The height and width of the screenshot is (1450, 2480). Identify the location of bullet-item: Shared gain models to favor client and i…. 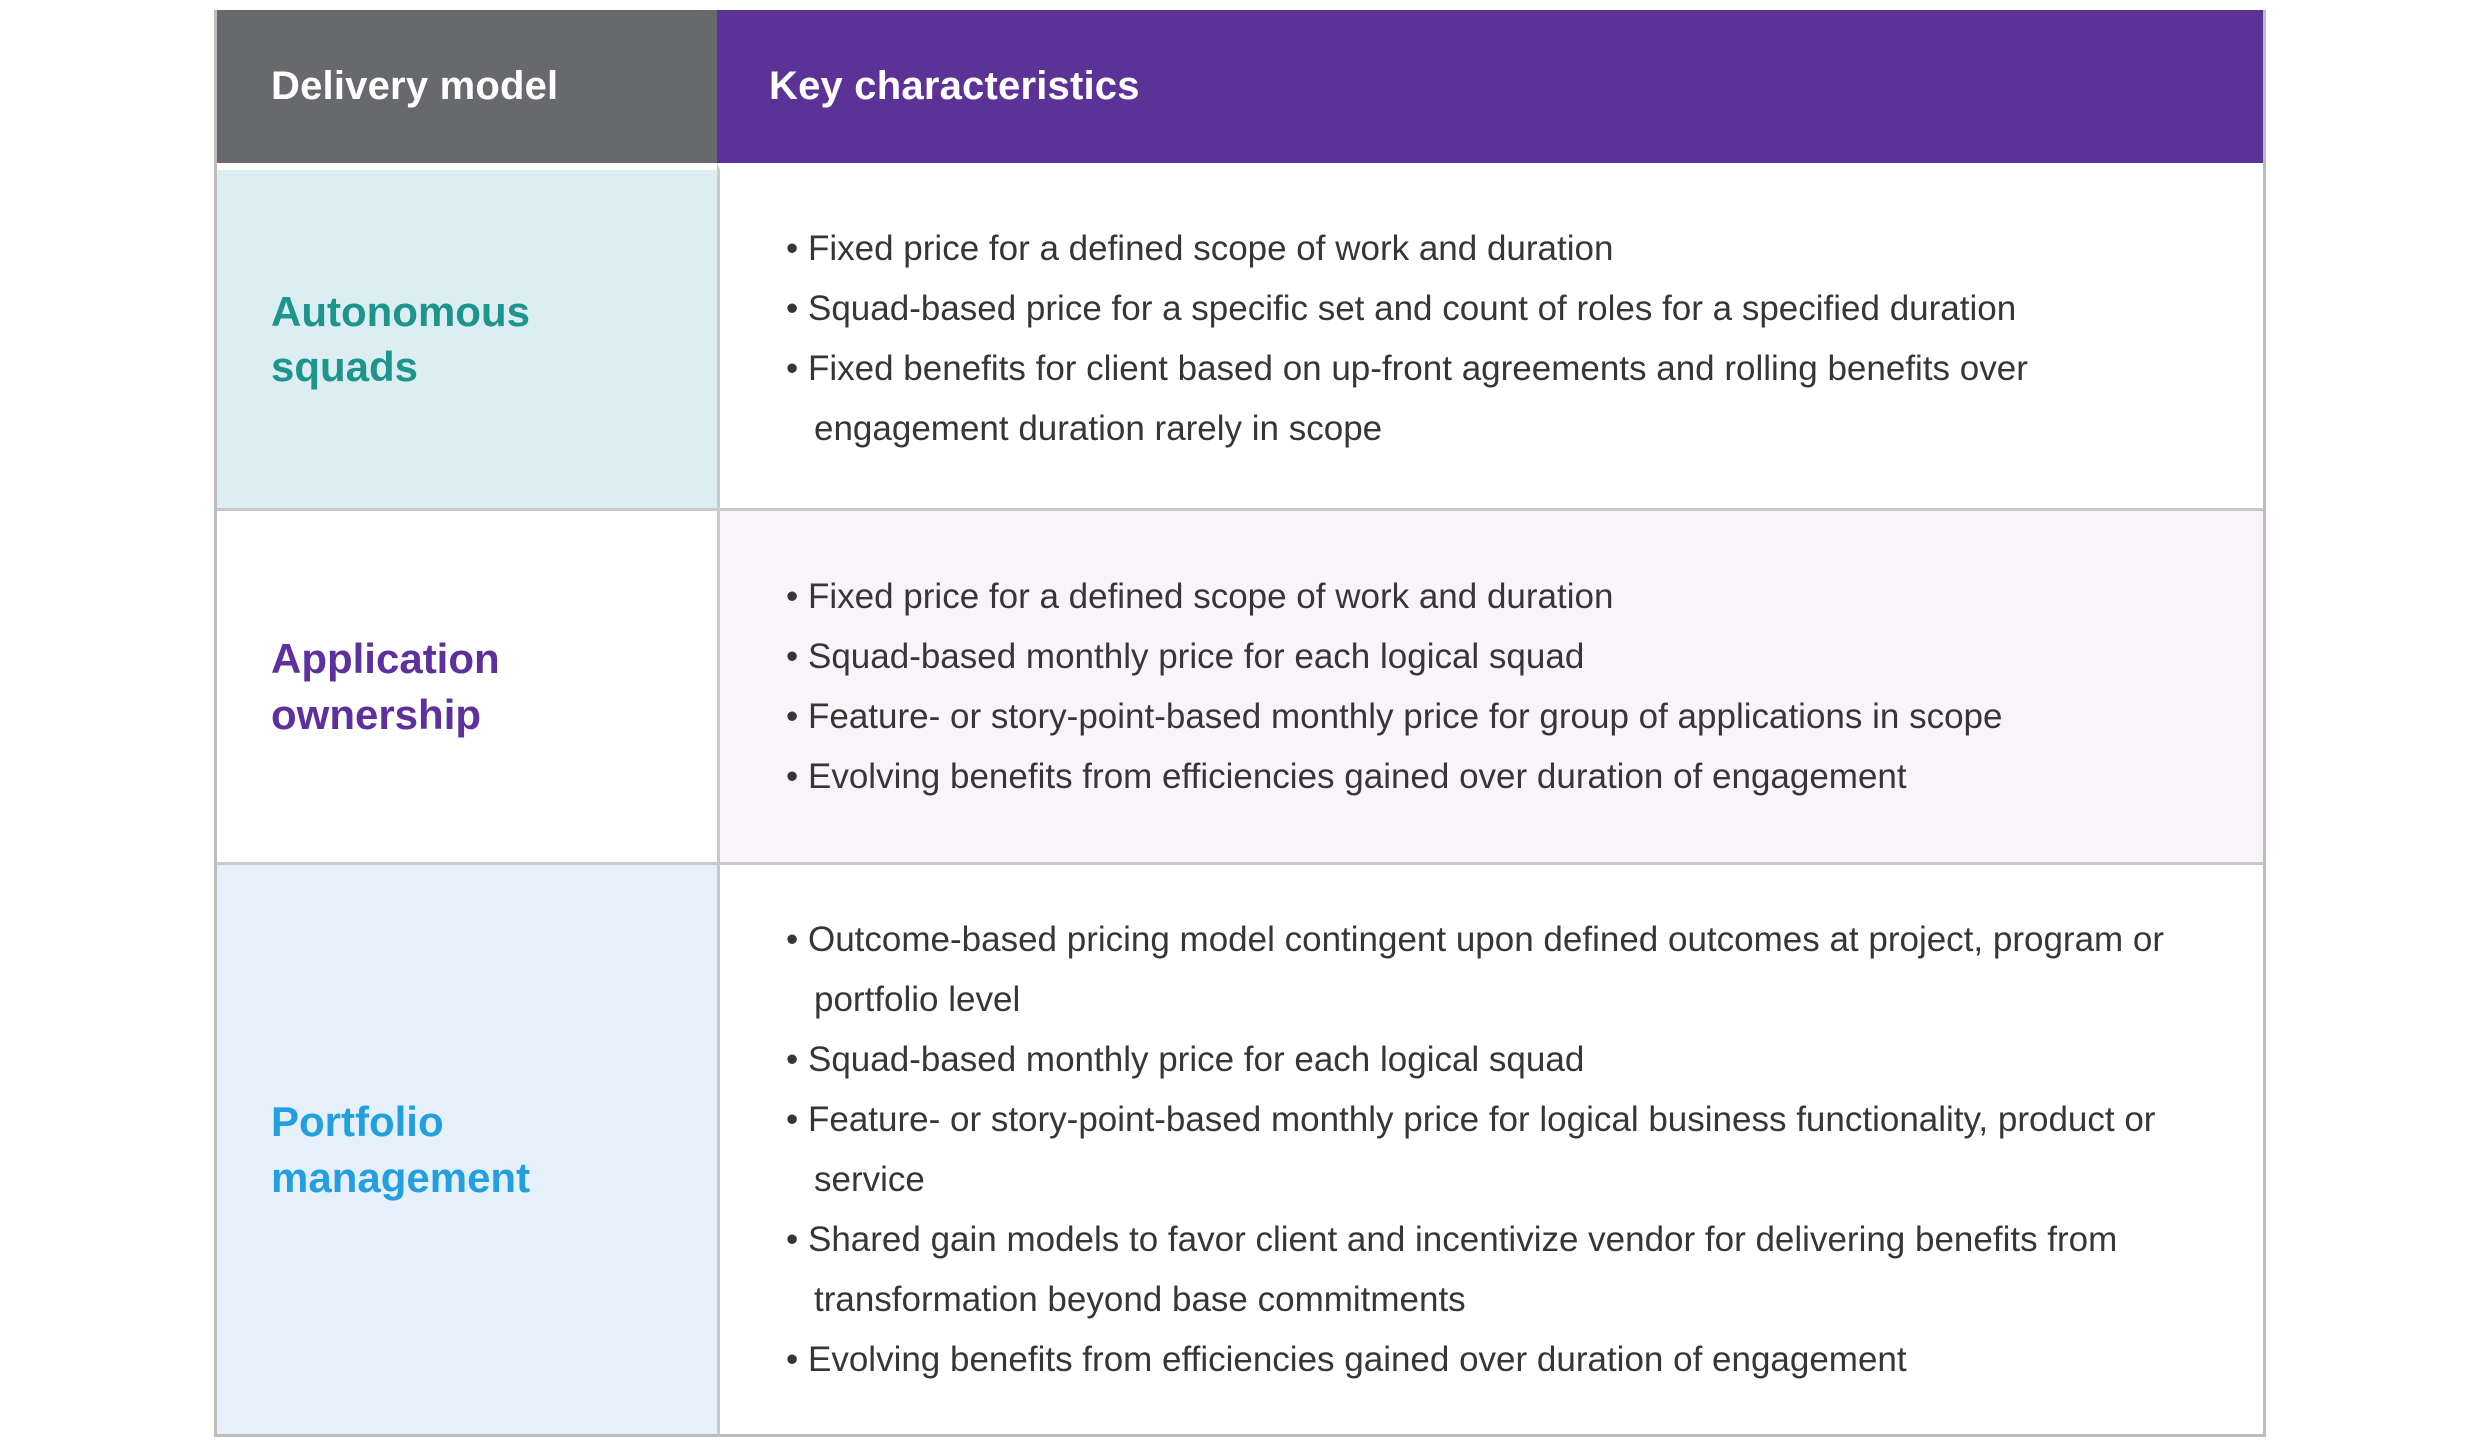
(1477, 1270).